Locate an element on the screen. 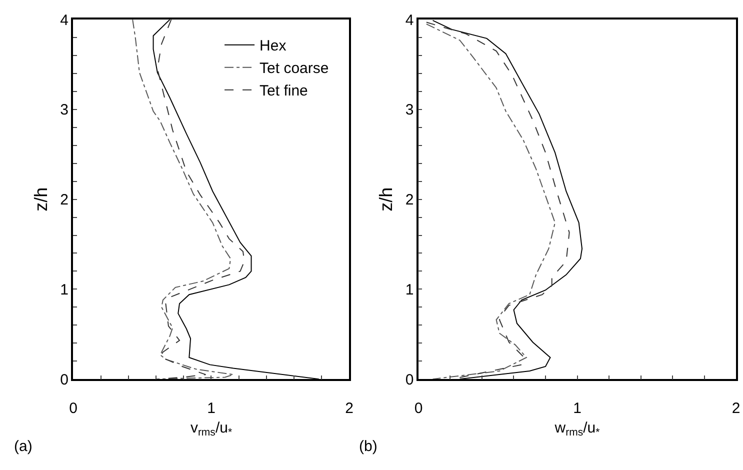 This screenshot has width=743, height=470. text: (b) is located at coordinates (368, 446).